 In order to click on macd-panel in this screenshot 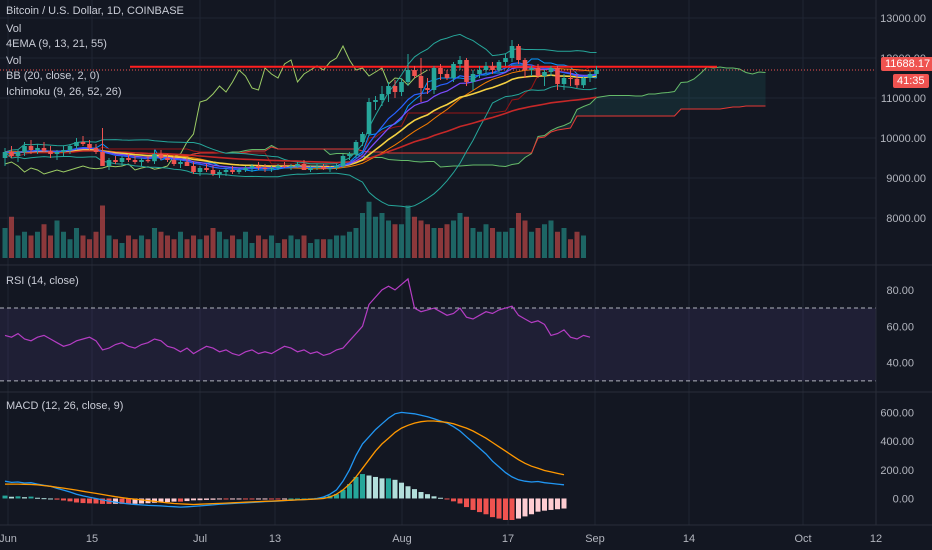, I will do `click(284, 465)`.